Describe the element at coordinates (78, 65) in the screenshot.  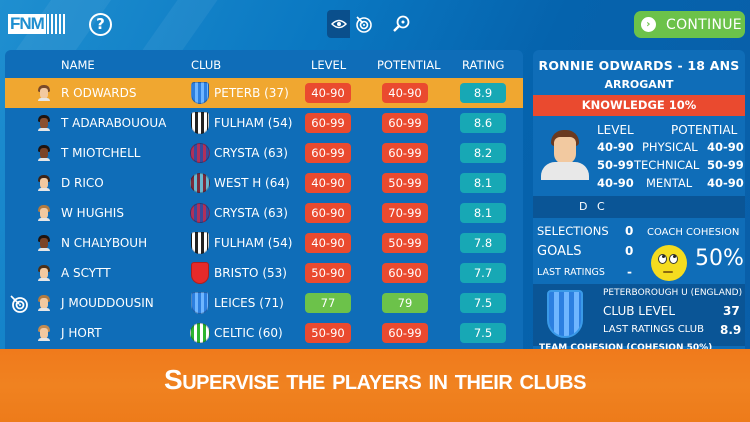
I see `column-header-name: NAME` at that location.